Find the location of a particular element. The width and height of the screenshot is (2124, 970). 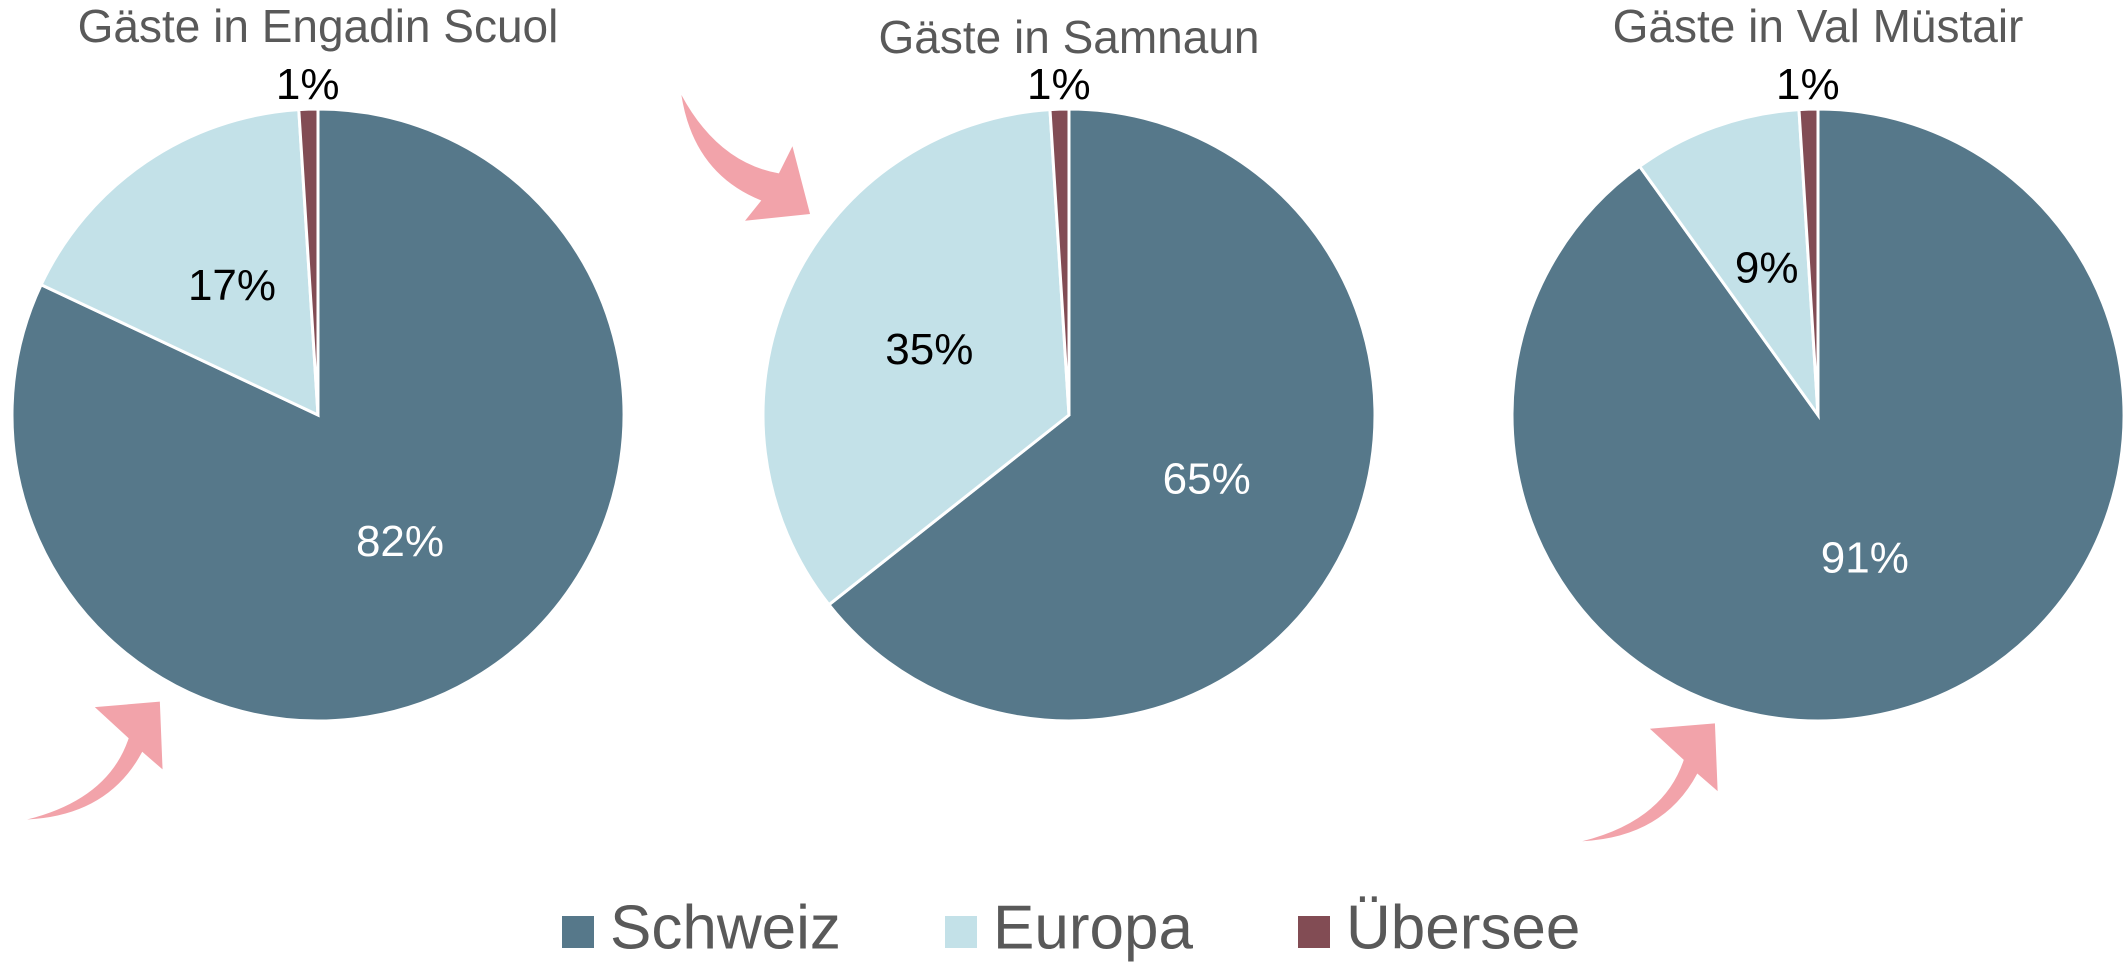

data-label: 35% is located at coordinates (929, 349).